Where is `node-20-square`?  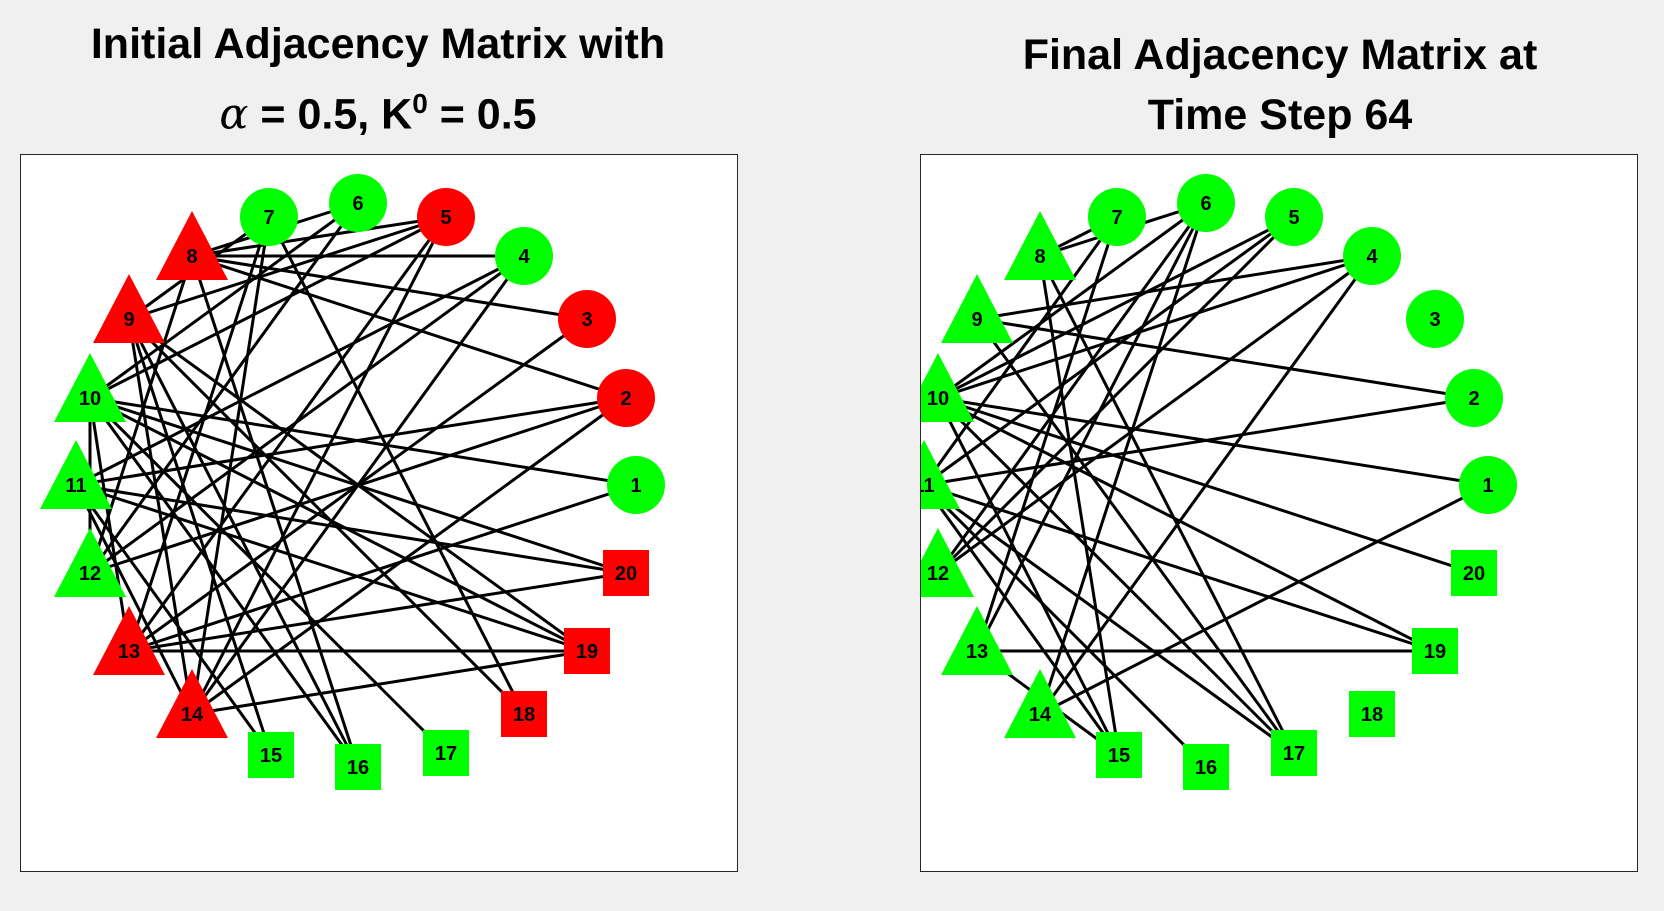
node-20-square is located at coordinates (626, 573).